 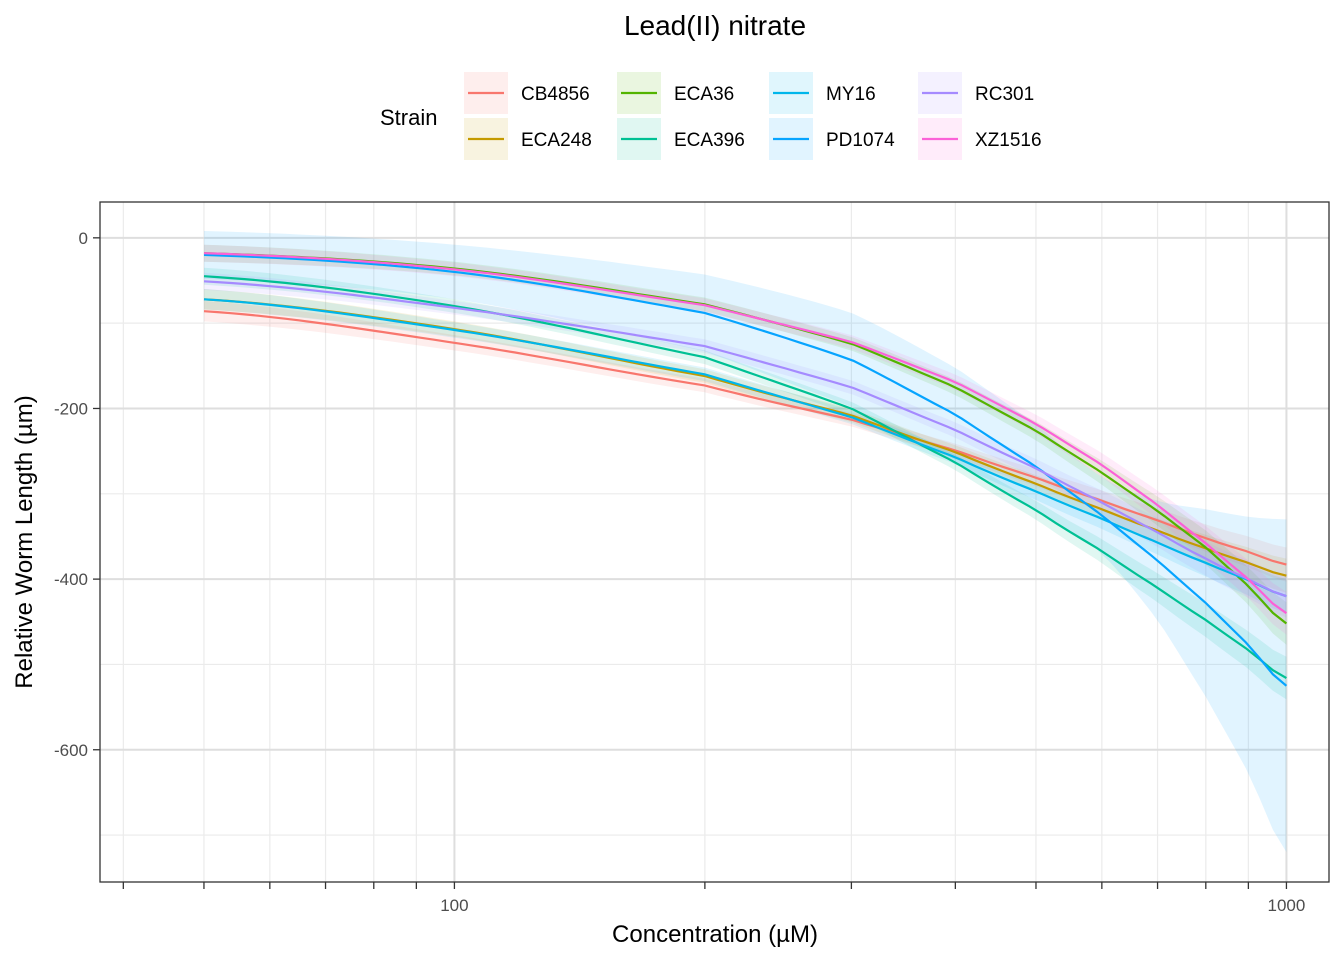 I want to click on x-tick-label: 1000, so click(x=1287, y=905).